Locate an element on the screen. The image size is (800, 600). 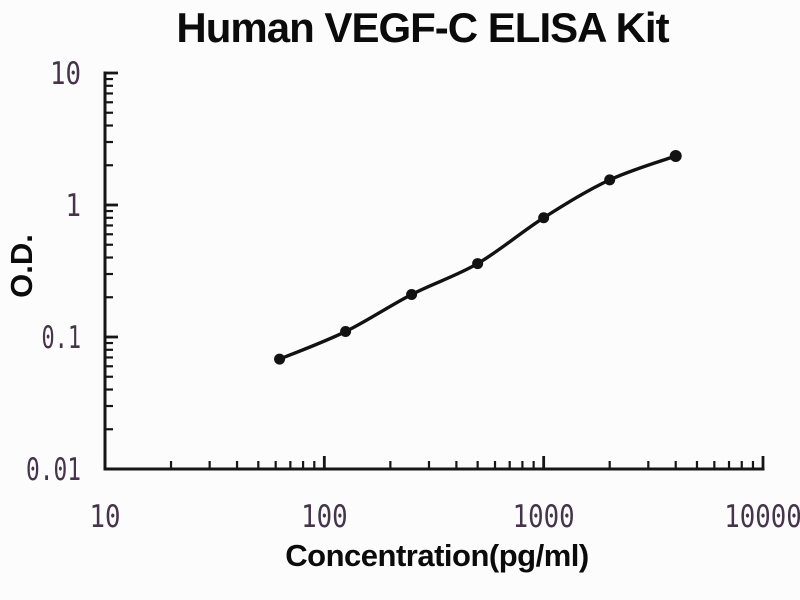
x-tick-label: 1000 is located at coordinates (544, 517).